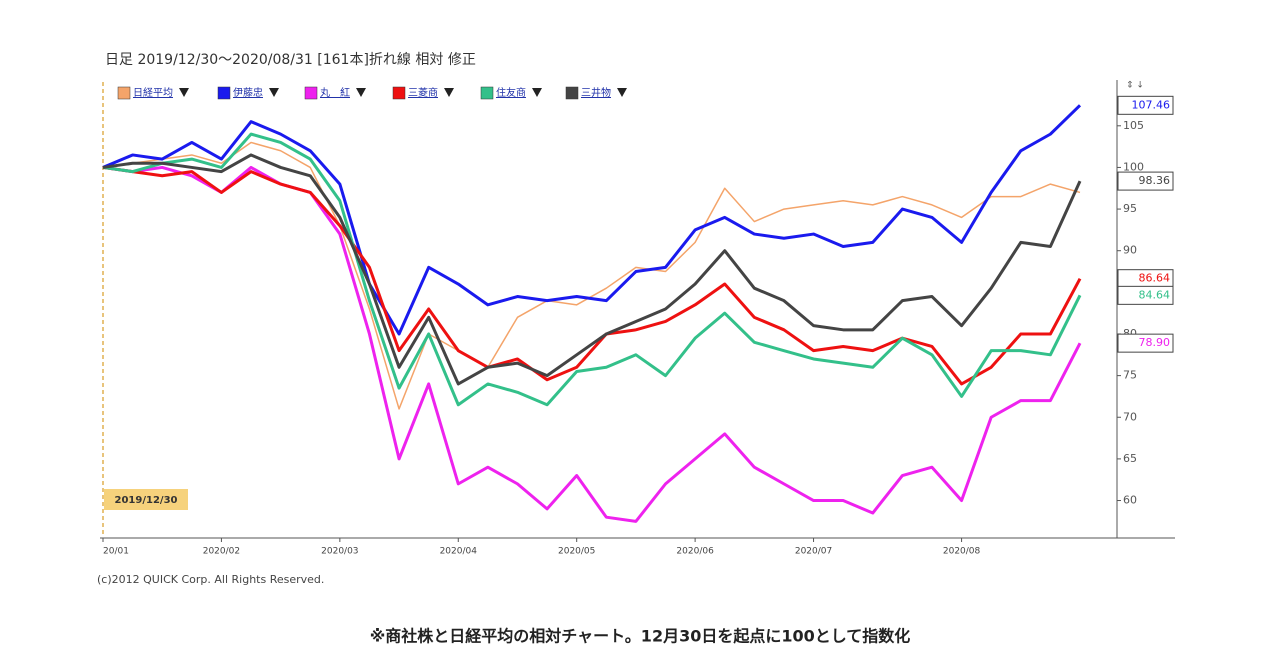 The width and height of the screenshot is (1280, 671). Describe the element at coordinates (248, 93) in the screenshot. I see `legend-label: 伊藤忠` at that location.